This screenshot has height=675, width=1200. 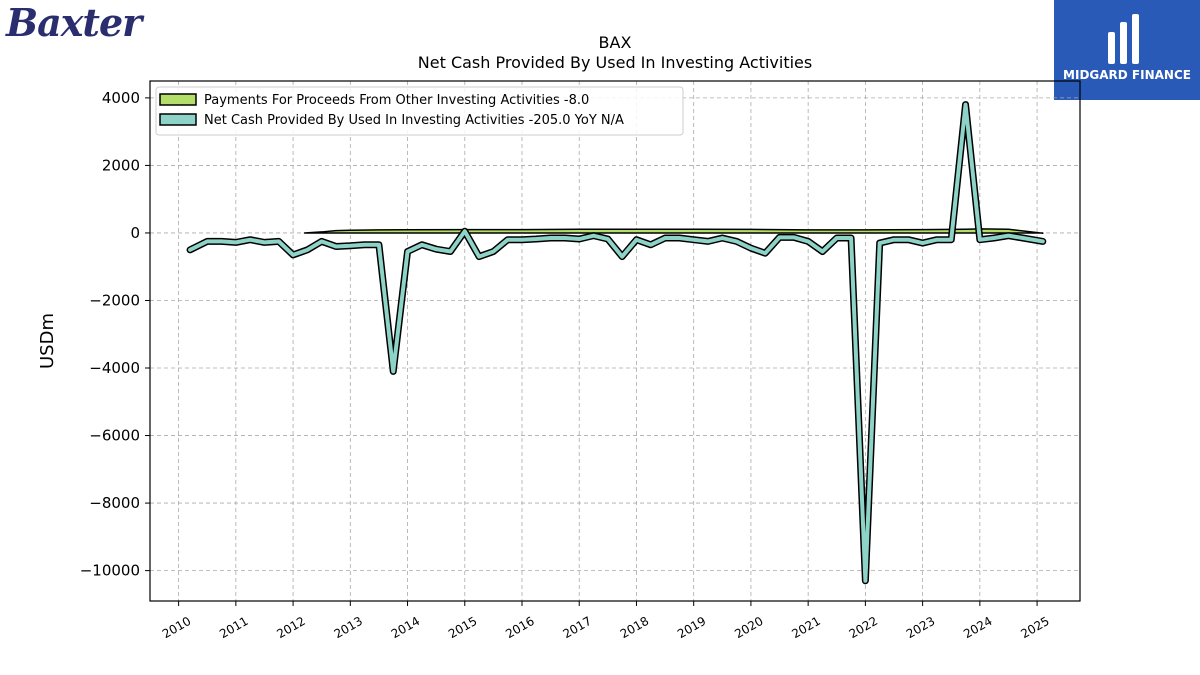 I want to click on series-area-other-investing, so click(x=673, y=231).